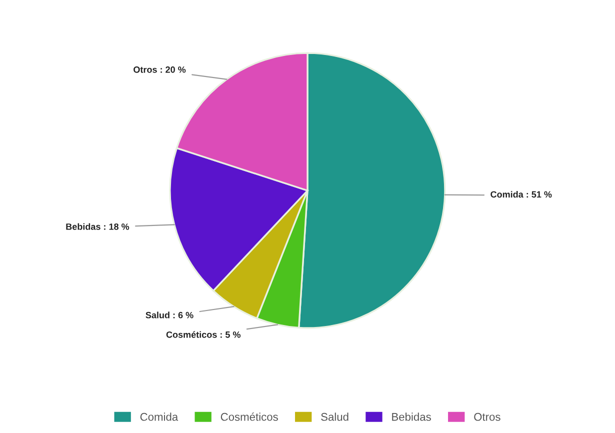 The height and width of the screenshot is (433, 615). Describe the element at coordinates (170, 315) in the screenshot. I see `data-label: Salud : 6 %` at that location.